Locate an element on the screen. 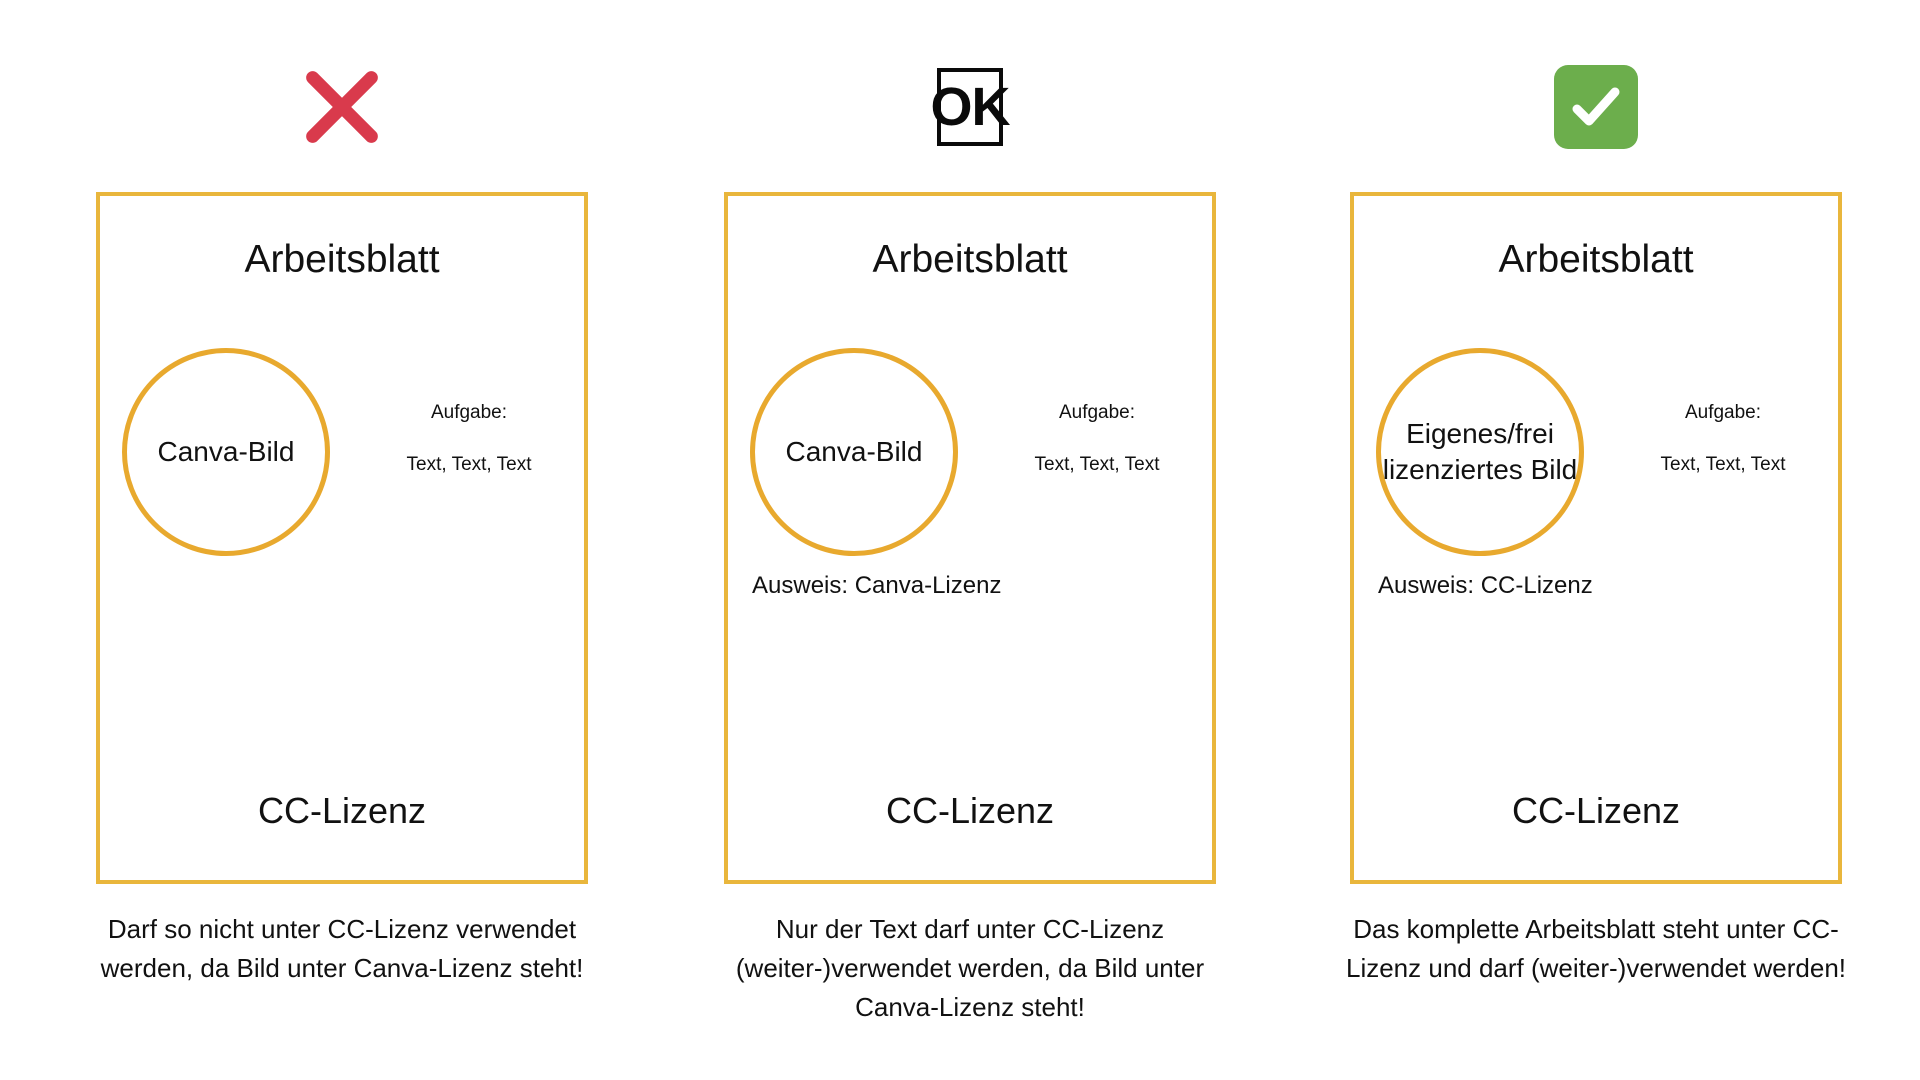 The image size is (1920, 1080). verdict-badge-not-allowed is located at coordinates (342, 107).